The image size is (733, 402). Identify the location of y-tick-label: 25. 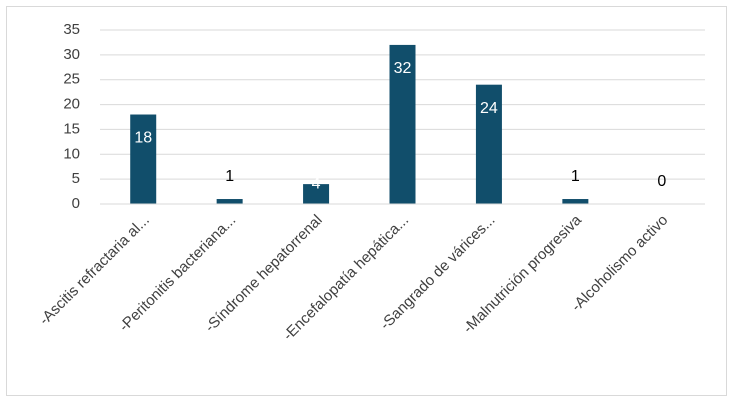
(71, 79).